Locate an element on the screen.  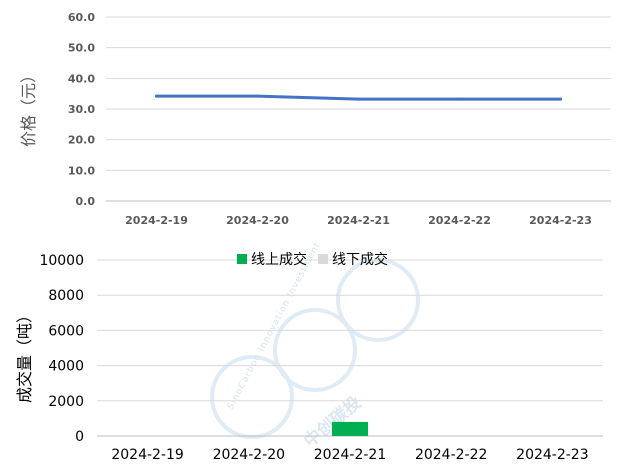
watermark-logo: SinoCarbon Innovation Investment 中创碳投 is located at coordinates (315, 346).